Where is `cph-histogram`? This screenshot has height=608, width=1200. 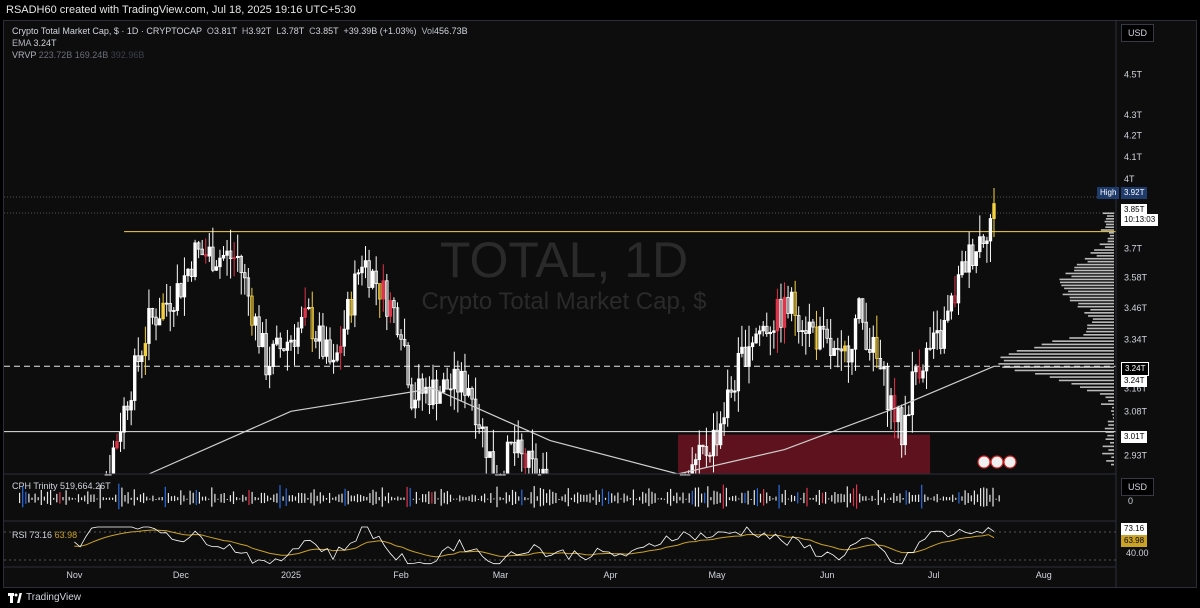
cph-histogram is located at coordinates (509, 496).